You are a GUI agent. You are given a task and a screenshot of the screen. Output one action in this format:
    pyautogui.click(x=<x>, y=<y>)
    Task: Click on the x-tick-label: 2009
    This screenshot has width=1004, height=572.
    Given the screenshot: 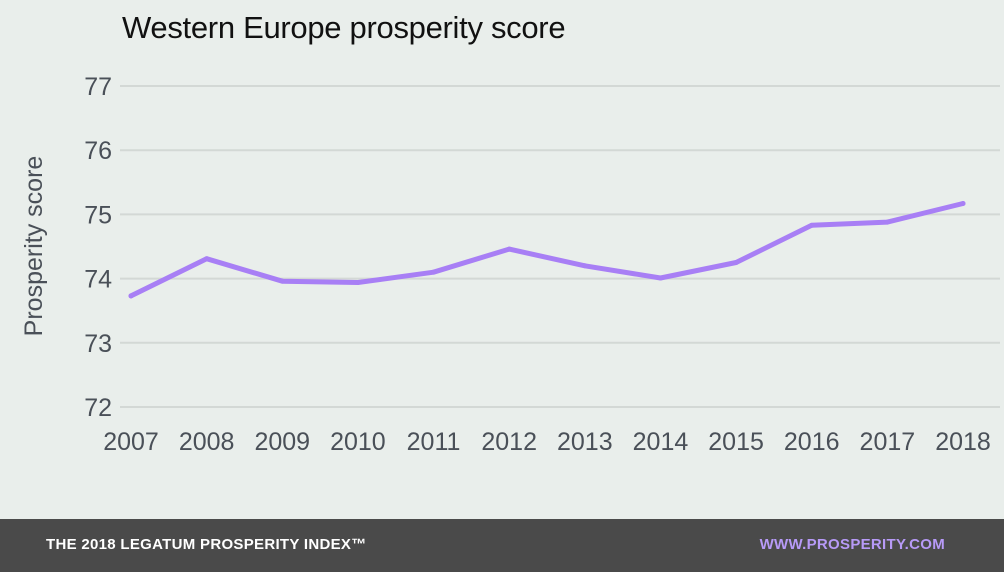 What is the action you would take?
    pyautogui.click(x=282, y=442)
    